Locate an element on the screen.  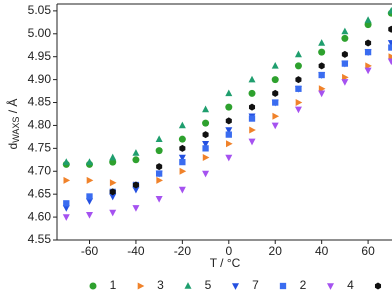
y-tick-label: 4.85 is located at coordinates (40, 102).